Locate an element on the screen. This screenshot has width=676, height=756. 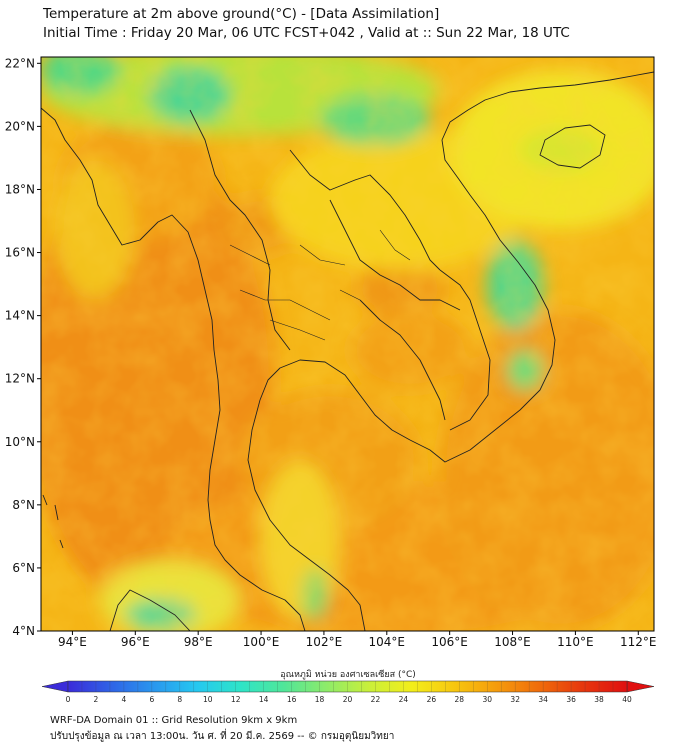
lon-tick-label: 102°E is located at coordinates (324, 642).